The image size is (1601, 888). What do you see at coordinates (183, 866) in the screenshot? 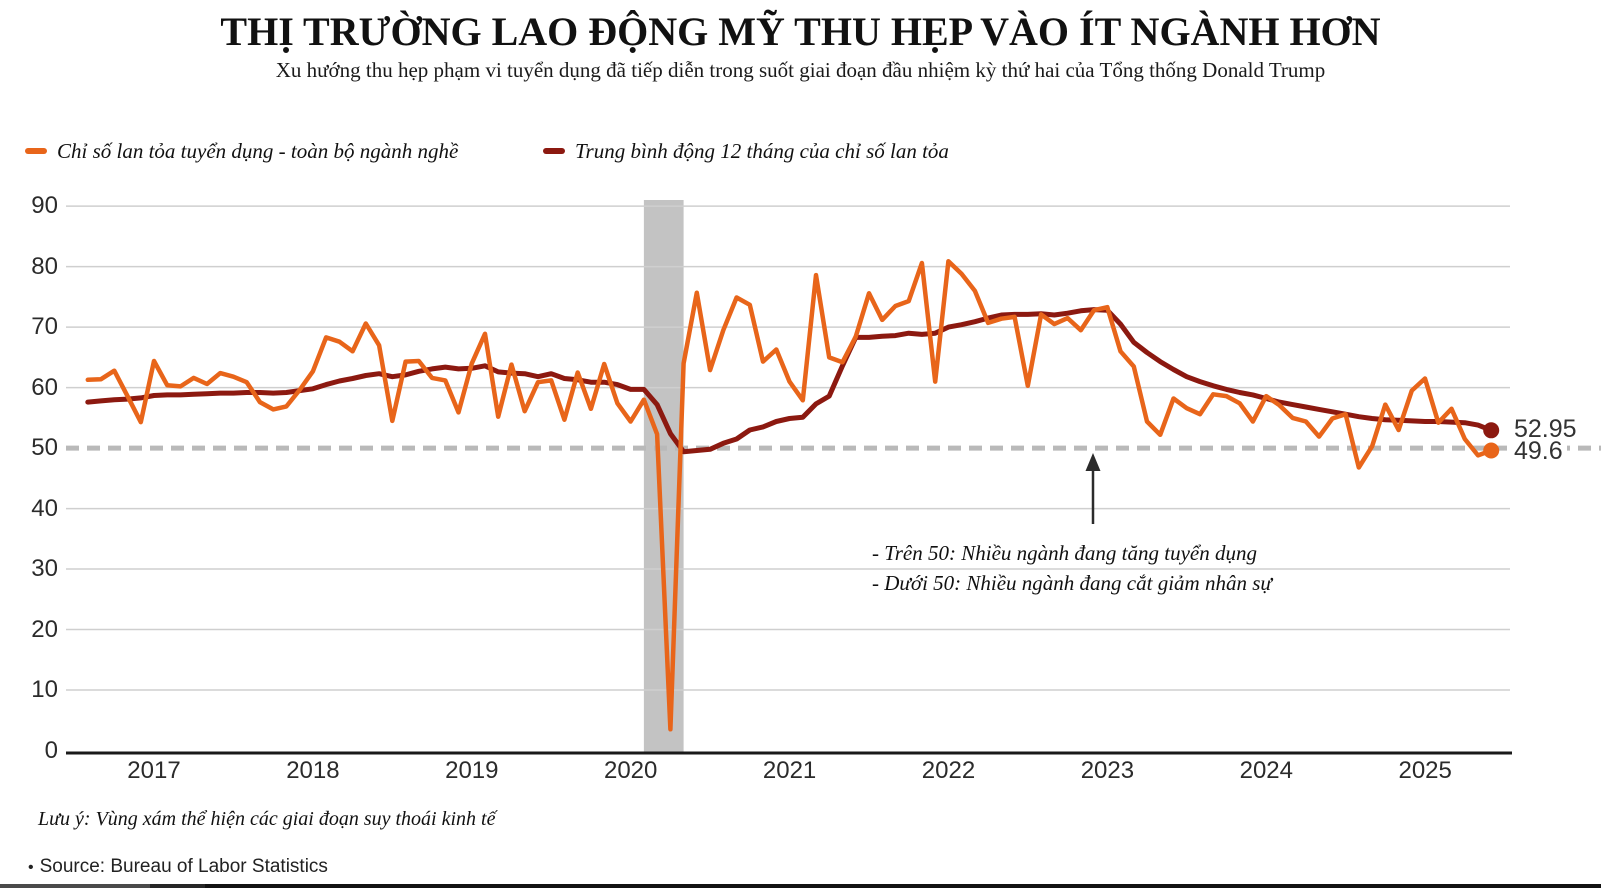
I see `source-text: Source: Bureau of Labor Statistics` at bounding box center [183, 866].